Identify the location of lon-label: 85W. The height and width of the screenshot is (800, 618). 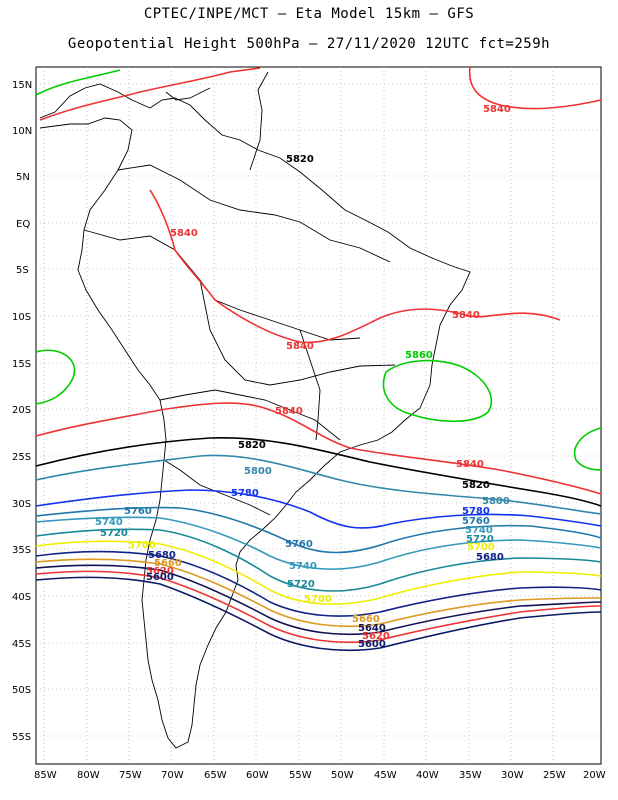
(45, 775).